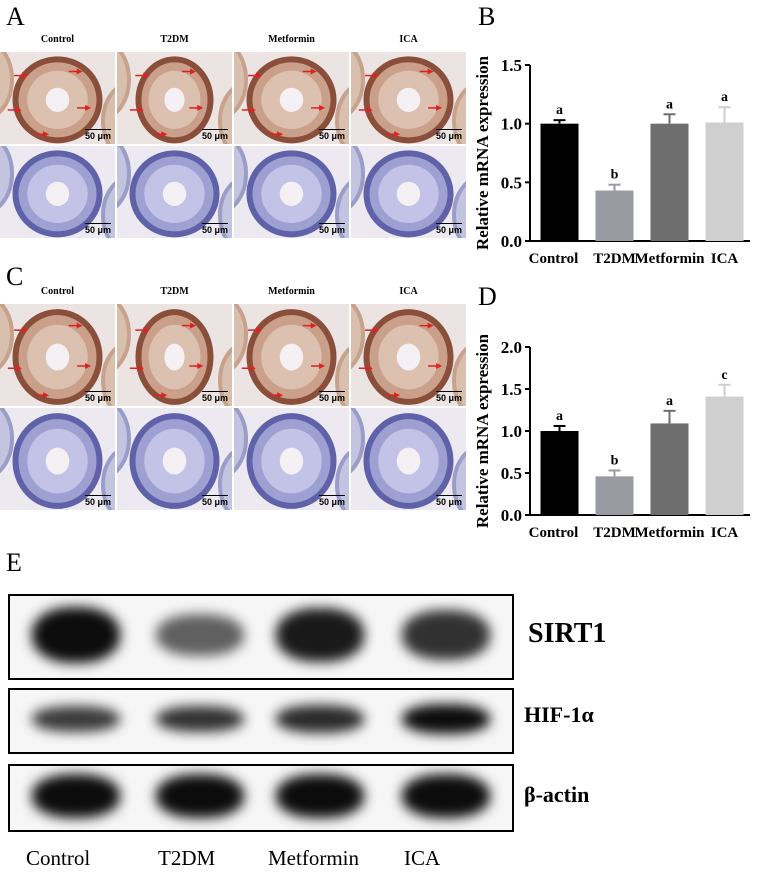 The width and height of the screenshot is (777, 875). What do you see at coordinates (291, 291) in the screenshot?
I see `panel-c-header-metformin: Metformin` at bounding box center [291, 291].